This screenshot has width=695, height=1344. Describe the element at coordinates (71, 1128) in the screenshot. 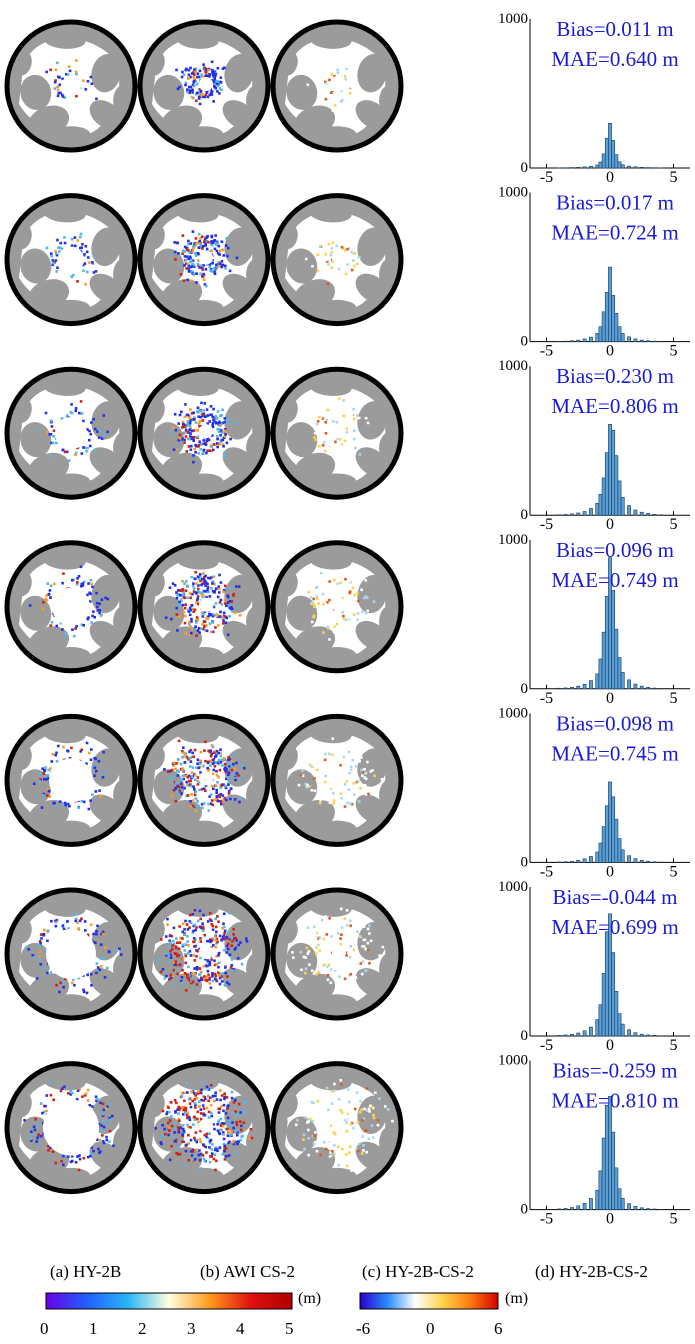

I see `map-frame` at that location.